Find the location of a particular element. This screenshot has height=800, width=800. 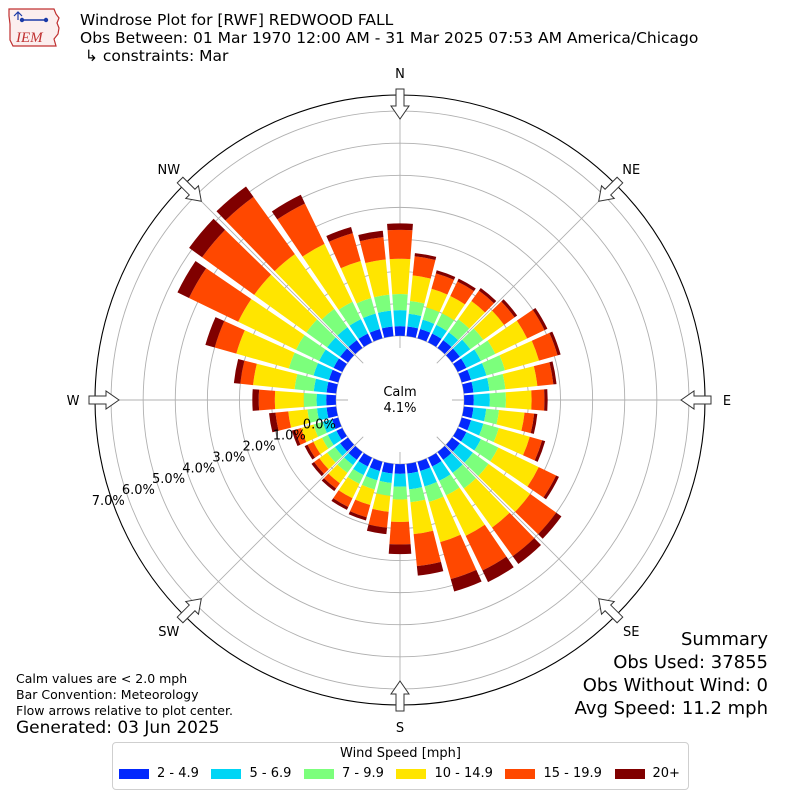

radial-tick-label: 6.0% is located at coordinates (138, 490).